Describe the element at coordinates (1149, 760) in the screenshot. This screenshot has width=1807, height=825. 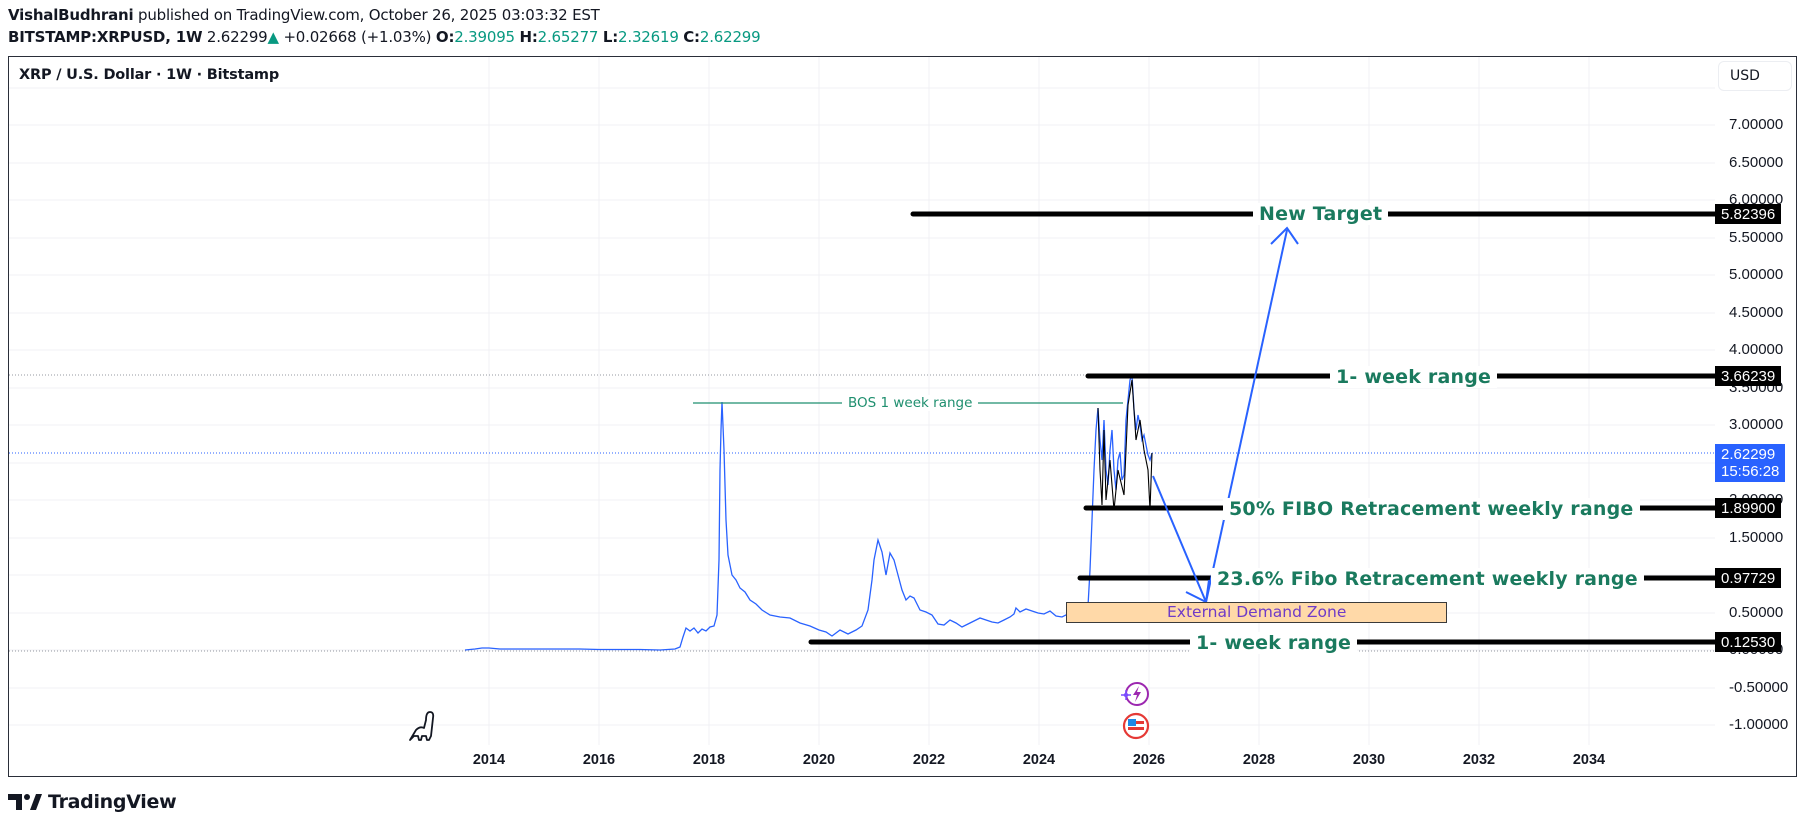
I see `x-tick: 2026` at that location.